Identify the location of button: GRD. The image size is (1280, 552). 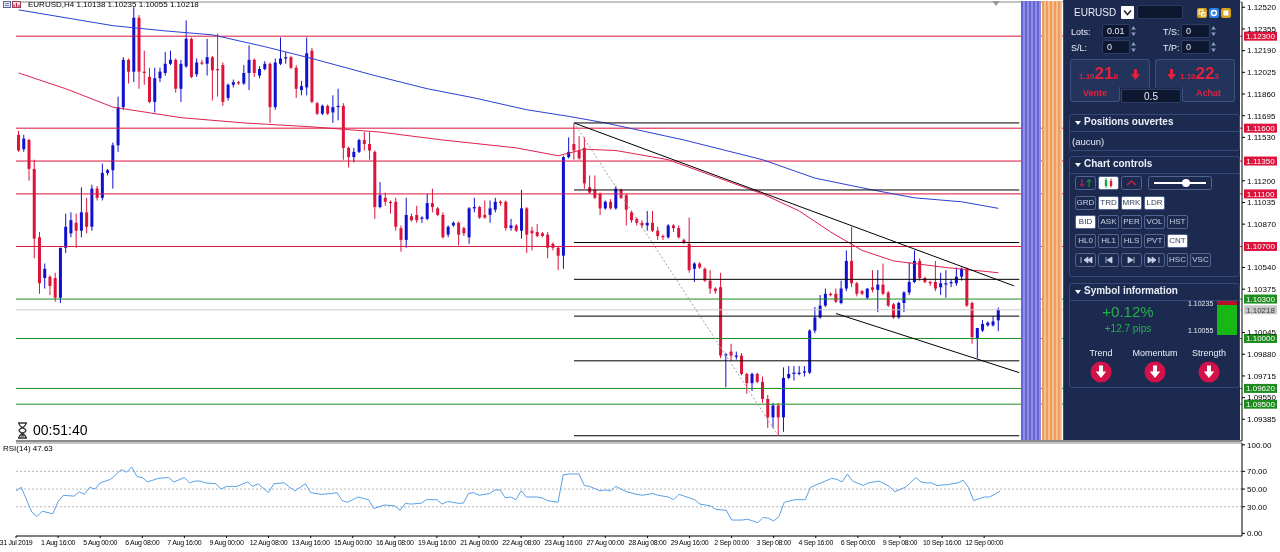
(1085, 203).